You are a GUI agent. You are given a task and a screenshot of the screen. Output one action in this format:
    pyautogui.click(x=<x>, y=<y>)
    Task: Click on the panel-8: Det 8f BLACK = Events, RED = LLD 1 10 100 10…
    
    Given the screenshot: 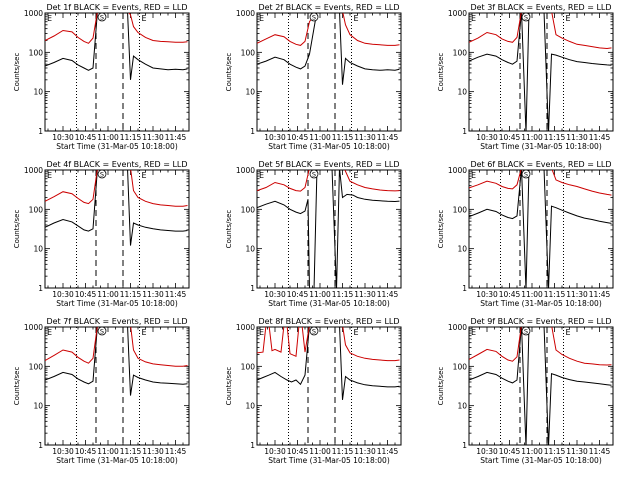 What is the action you would take?
    pyautogui.click(x=313, y=391)
    